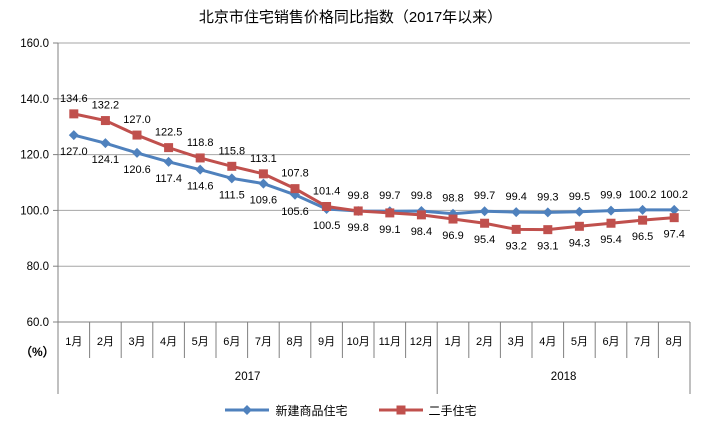 This screenshot has width=701, height=427. I want to click on data-label-new-homes: 100.2, so click(643, 195).